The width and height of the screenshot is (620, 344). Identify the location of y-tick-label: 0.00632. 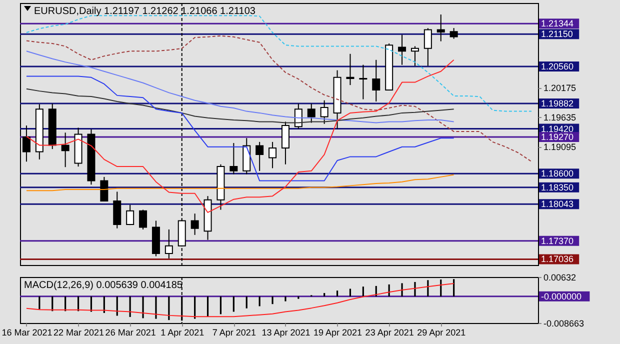
(560, 277).